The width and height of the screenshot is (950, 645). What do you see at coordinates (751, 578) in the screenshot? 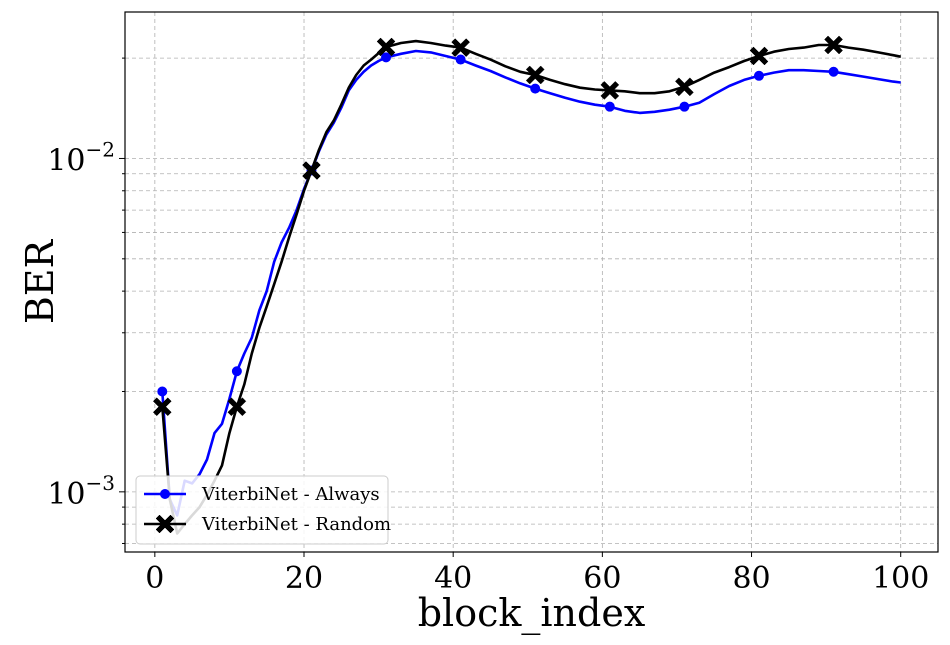
I see `x-tick-label: 80` at bounding box center [751, 578].